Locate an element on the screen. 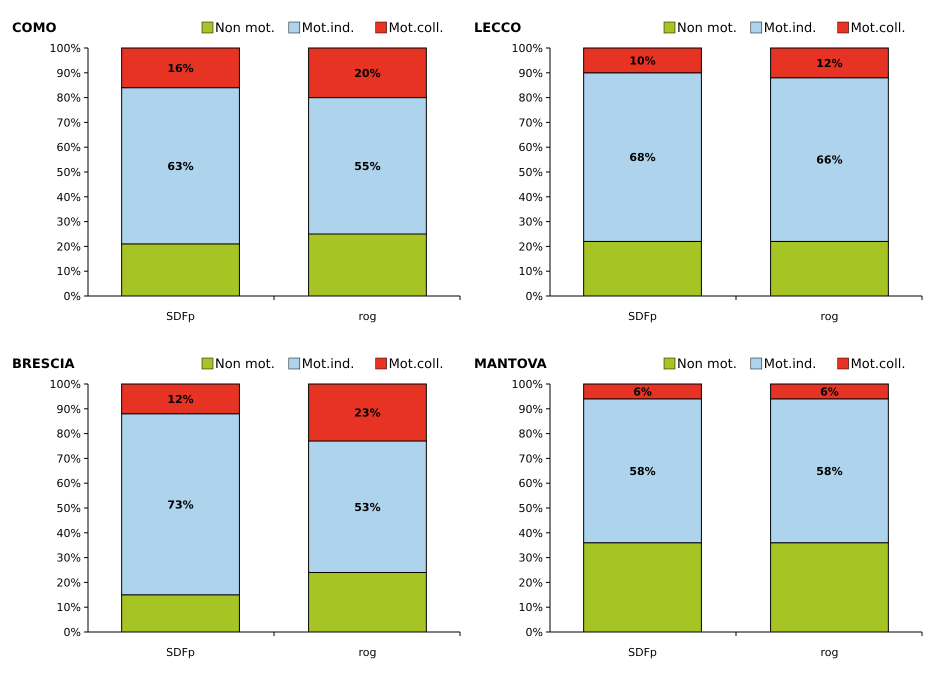 Image resolution: width=940 pixels, height=673 pixels. data-label: 68% is located at coordinates (642, 157).